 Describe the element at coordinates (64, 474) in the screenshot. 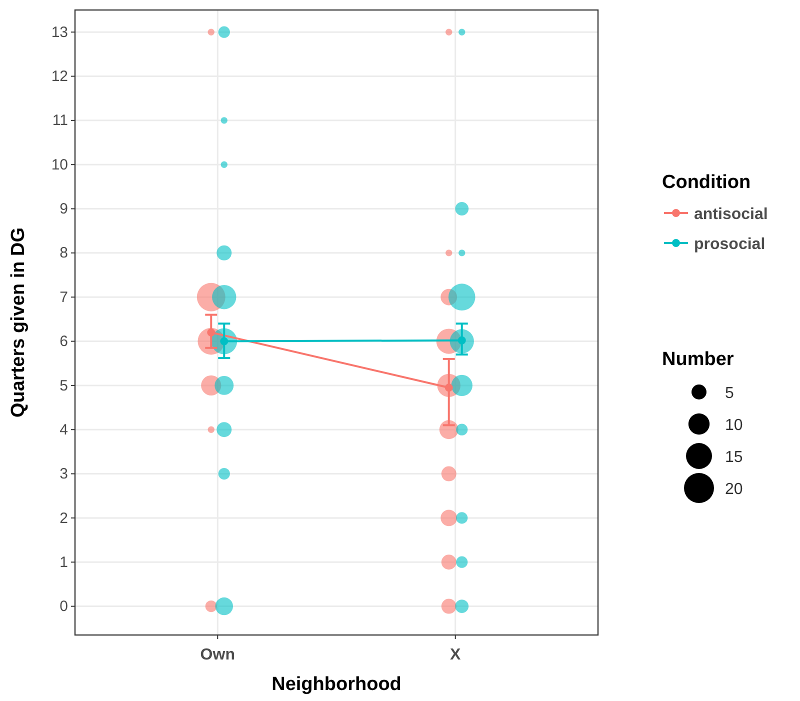

I see `y-tick-label: 3` at that location.